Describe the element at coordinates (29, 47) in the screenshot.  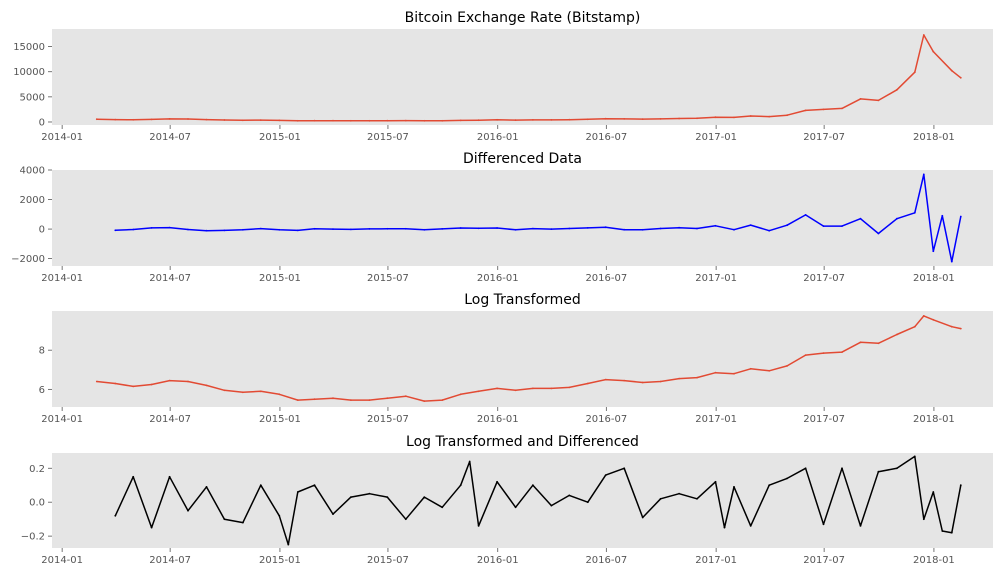
I see `y-tick-label: 15000` at that location.